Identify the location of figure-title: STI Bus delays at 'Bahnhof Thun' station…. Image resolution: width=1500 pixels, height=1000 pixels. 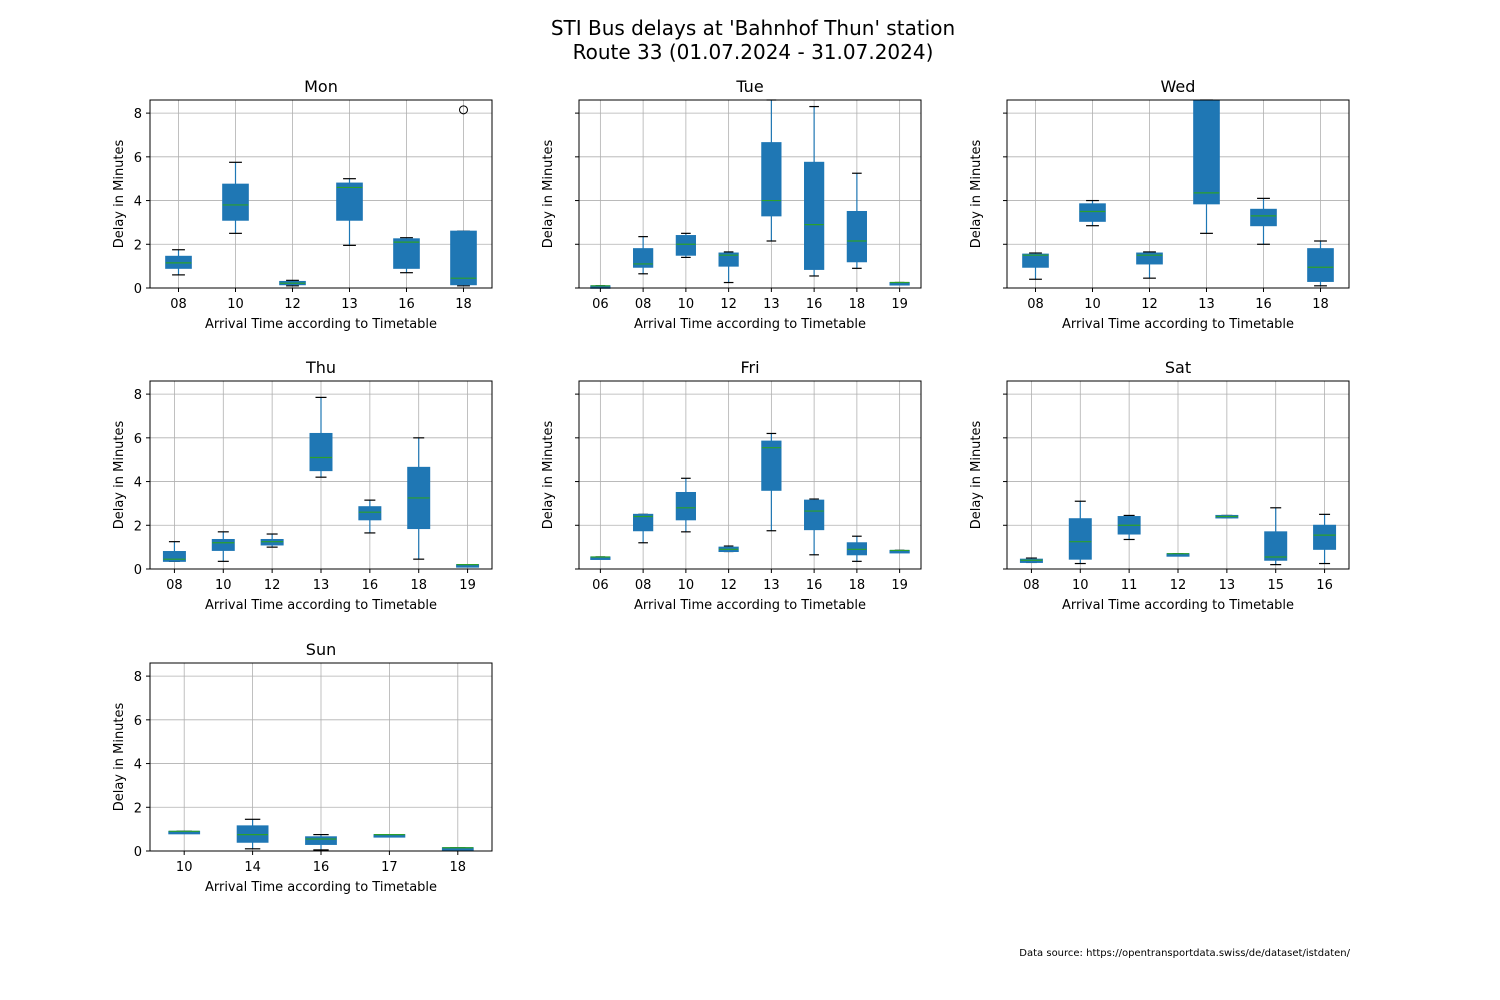
(750, 40).